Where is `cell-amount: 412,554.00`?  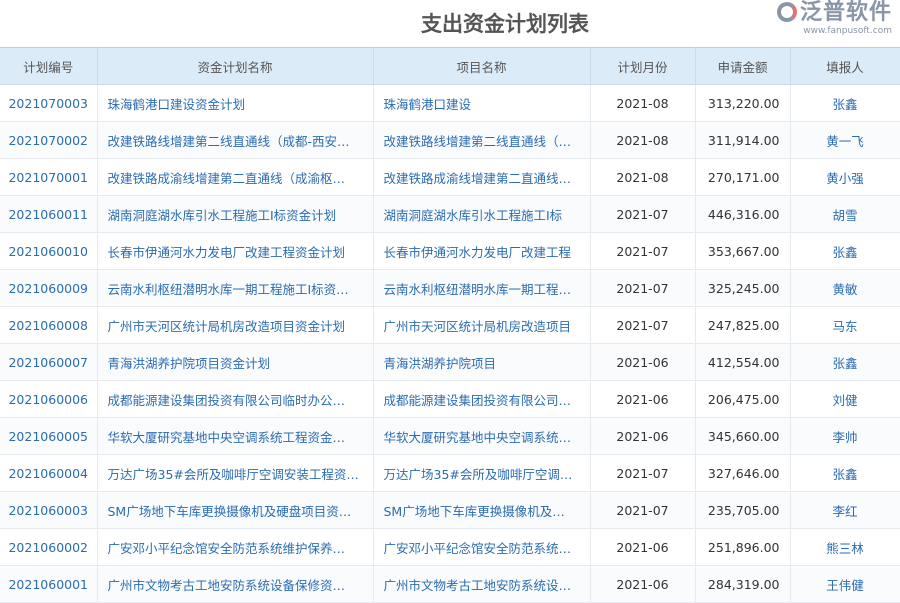 cell-amount: 412,554.00 is located at coordinates (743, 362).